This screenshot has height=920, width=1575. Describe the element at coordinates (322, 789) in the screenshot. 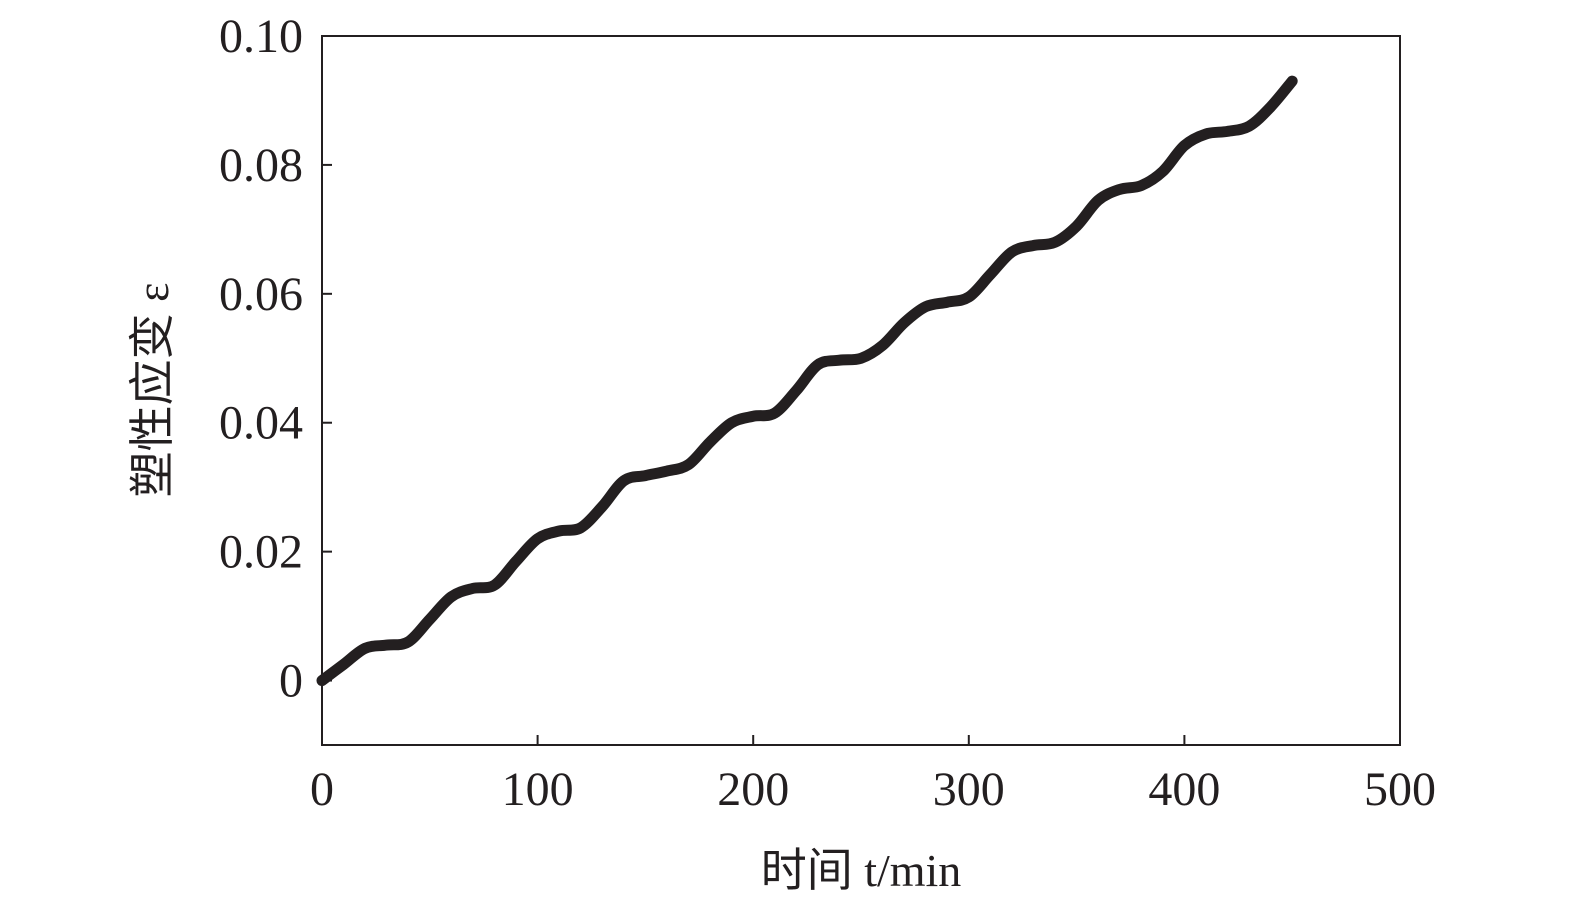

I see `x-tick-label: 0` at that location.